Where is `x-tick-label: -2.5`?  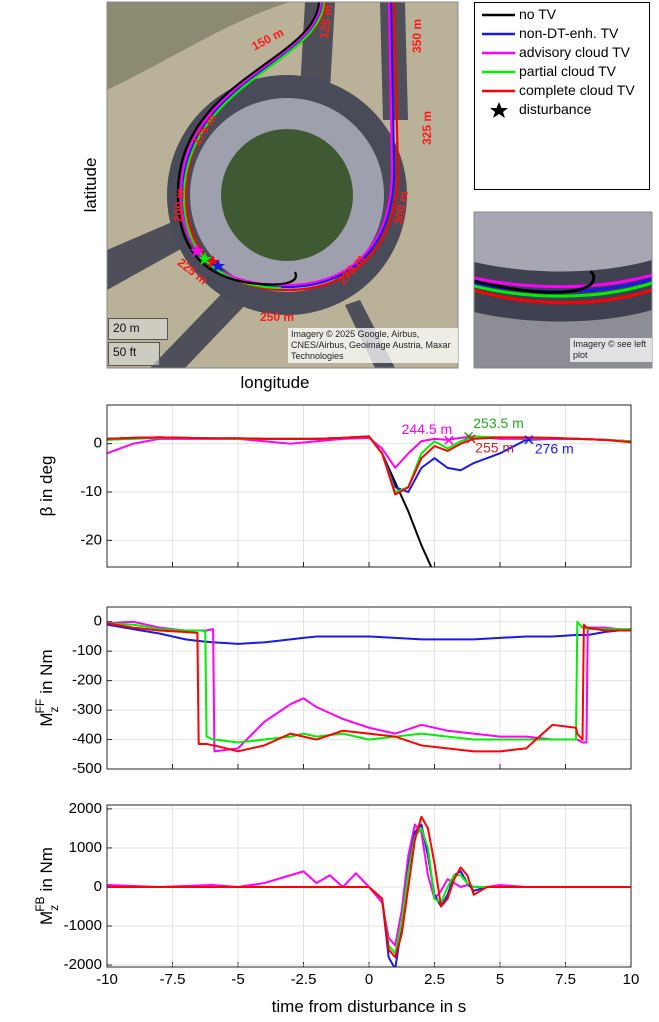
x-tick-label: -2.5 is located at coordinates (304, 979).